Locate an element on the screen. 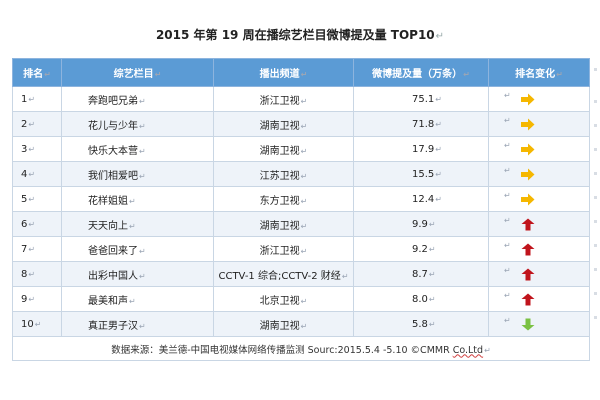  mentions-cell: 9.9↵ is located at coordinates (421, 224).